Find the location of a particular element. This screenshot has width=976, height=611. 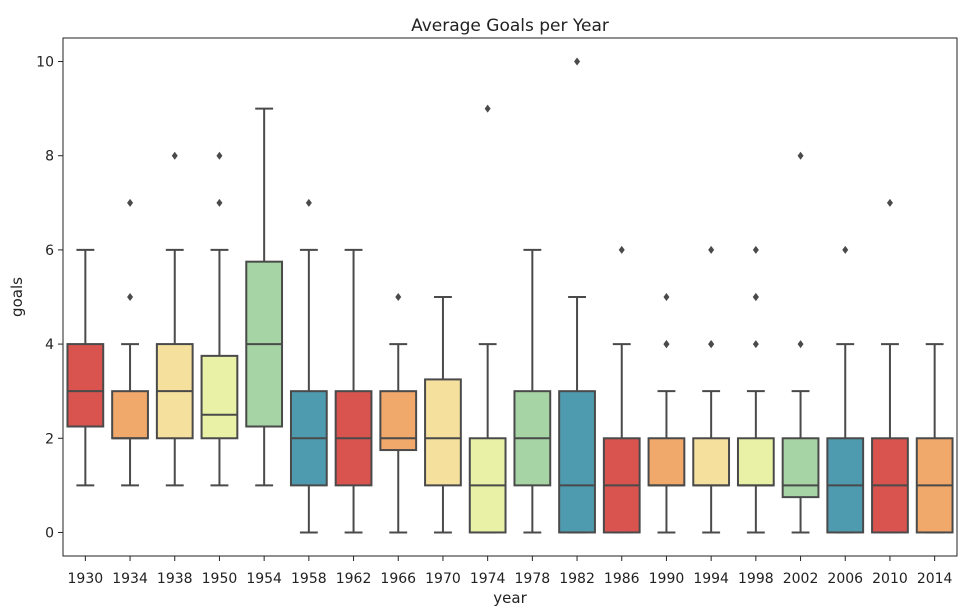

box-1958 is located at coordinates (308, 366).